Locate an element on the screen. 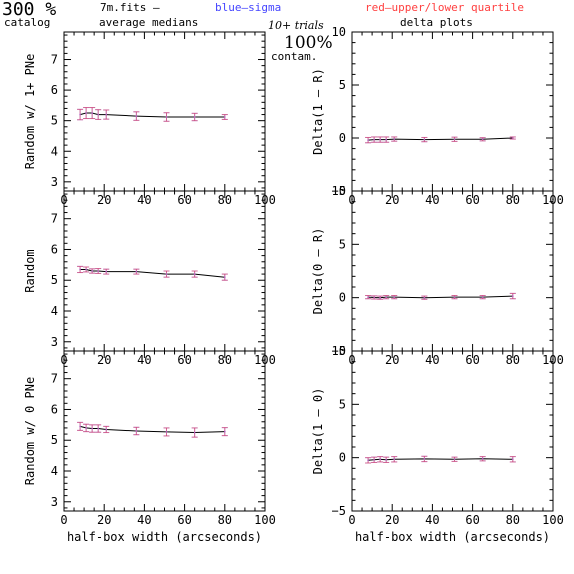 The width and height of the screenshot is (574, 574). y-axis-label: Random w/ 1+ PNe is located at coordinates (30, 112).